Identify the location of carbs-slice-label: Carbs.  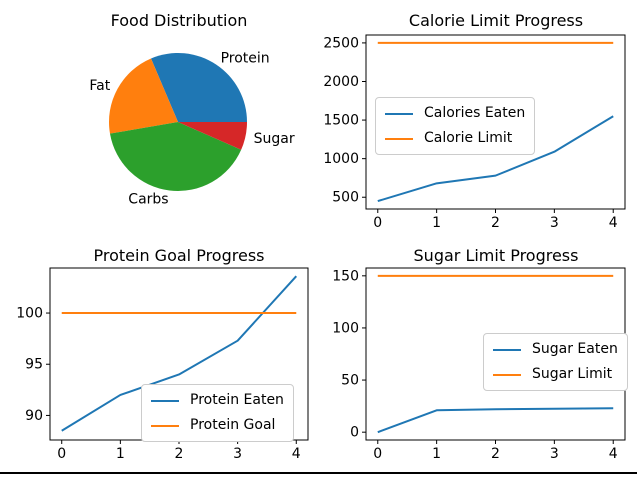
(148, 200).